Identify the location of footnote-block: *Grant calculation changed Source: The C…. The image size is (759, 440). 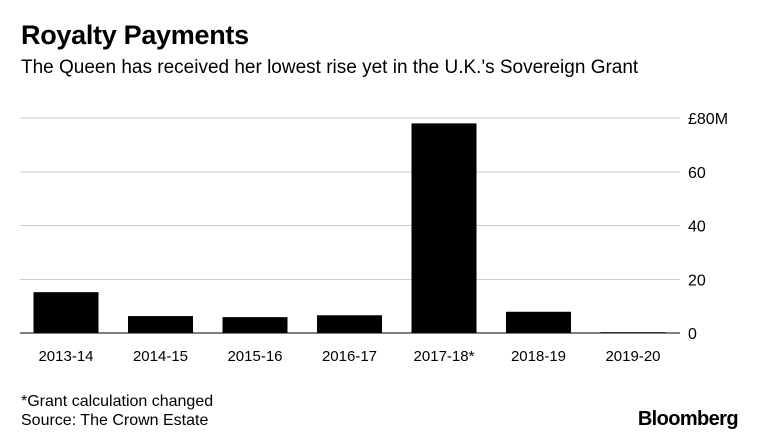
(117, 411).